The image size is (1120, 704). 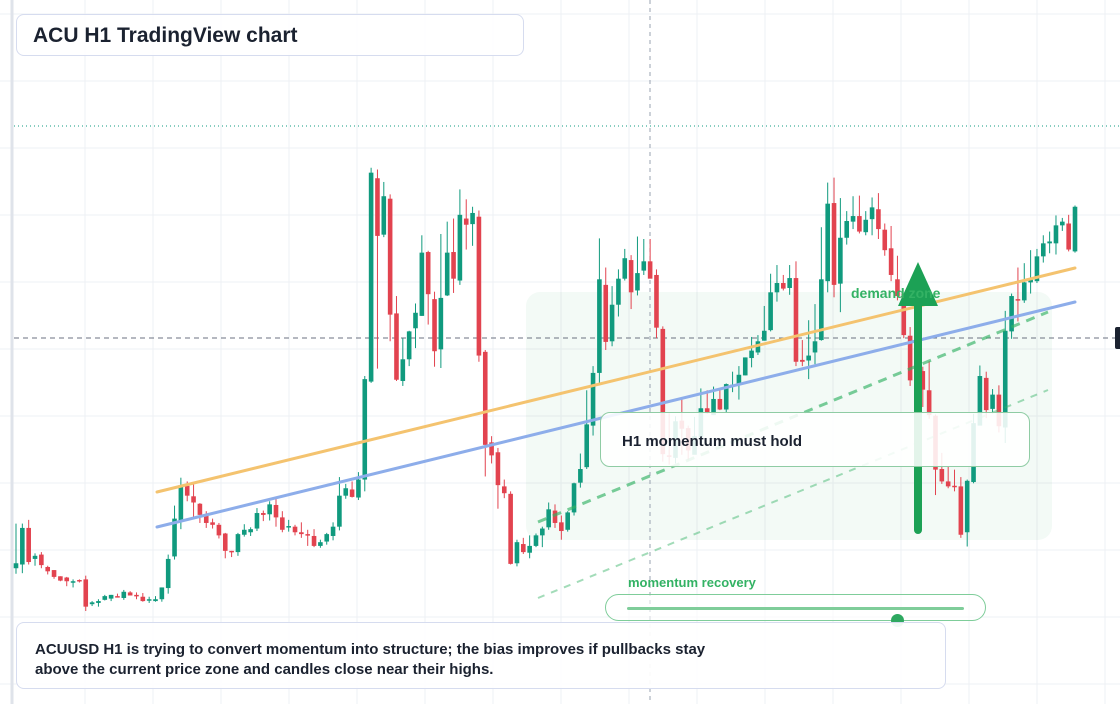 What do you see at coordinates (795, 610) in the screenshot?
I see `momentum-recovery-slider` at bounding box center [795, 610].